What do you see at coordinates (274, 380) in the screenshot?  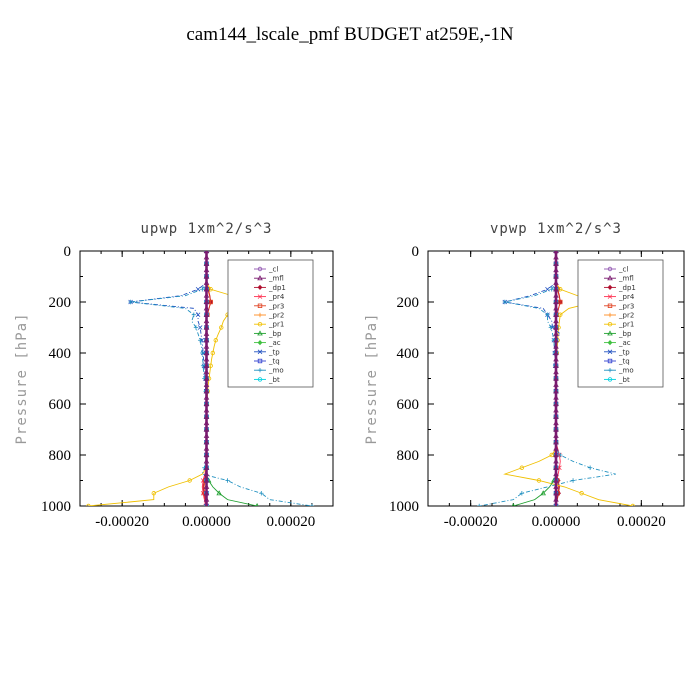 I see `legend-label: _bt` at bounding box center [274, 380].